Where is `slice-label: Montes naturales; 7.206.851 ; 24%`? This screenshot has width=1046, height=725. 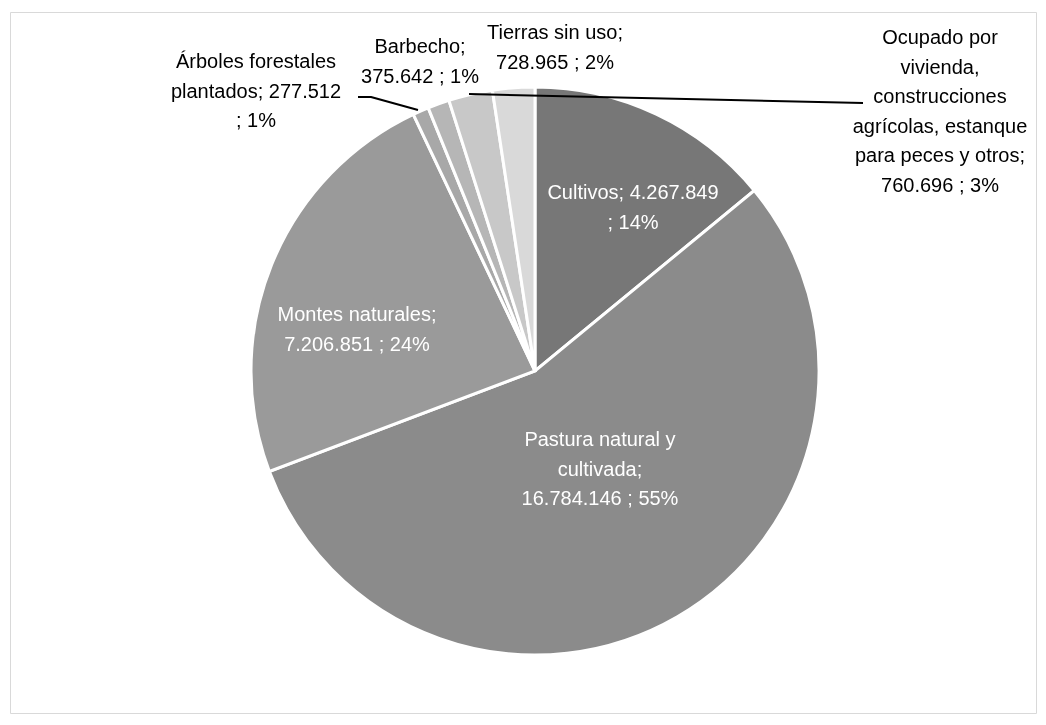
slice-label: Montes naturales; 7.206.851 ; 24% is located at coordinates (357, 329).